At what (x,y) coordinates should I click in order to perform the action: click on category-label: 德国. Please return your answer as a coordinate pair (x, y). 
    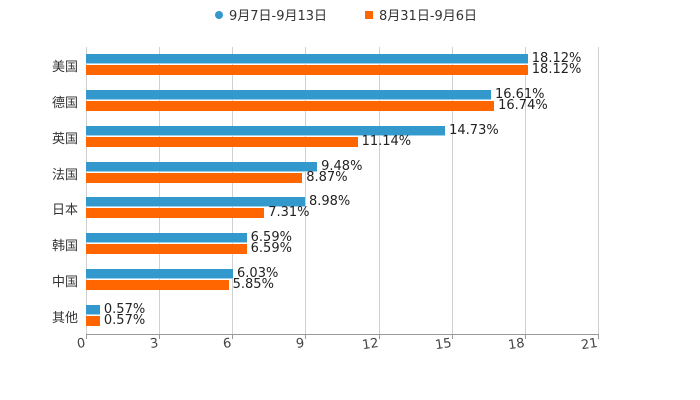
    Looking at the image, I should click on (64, 103).